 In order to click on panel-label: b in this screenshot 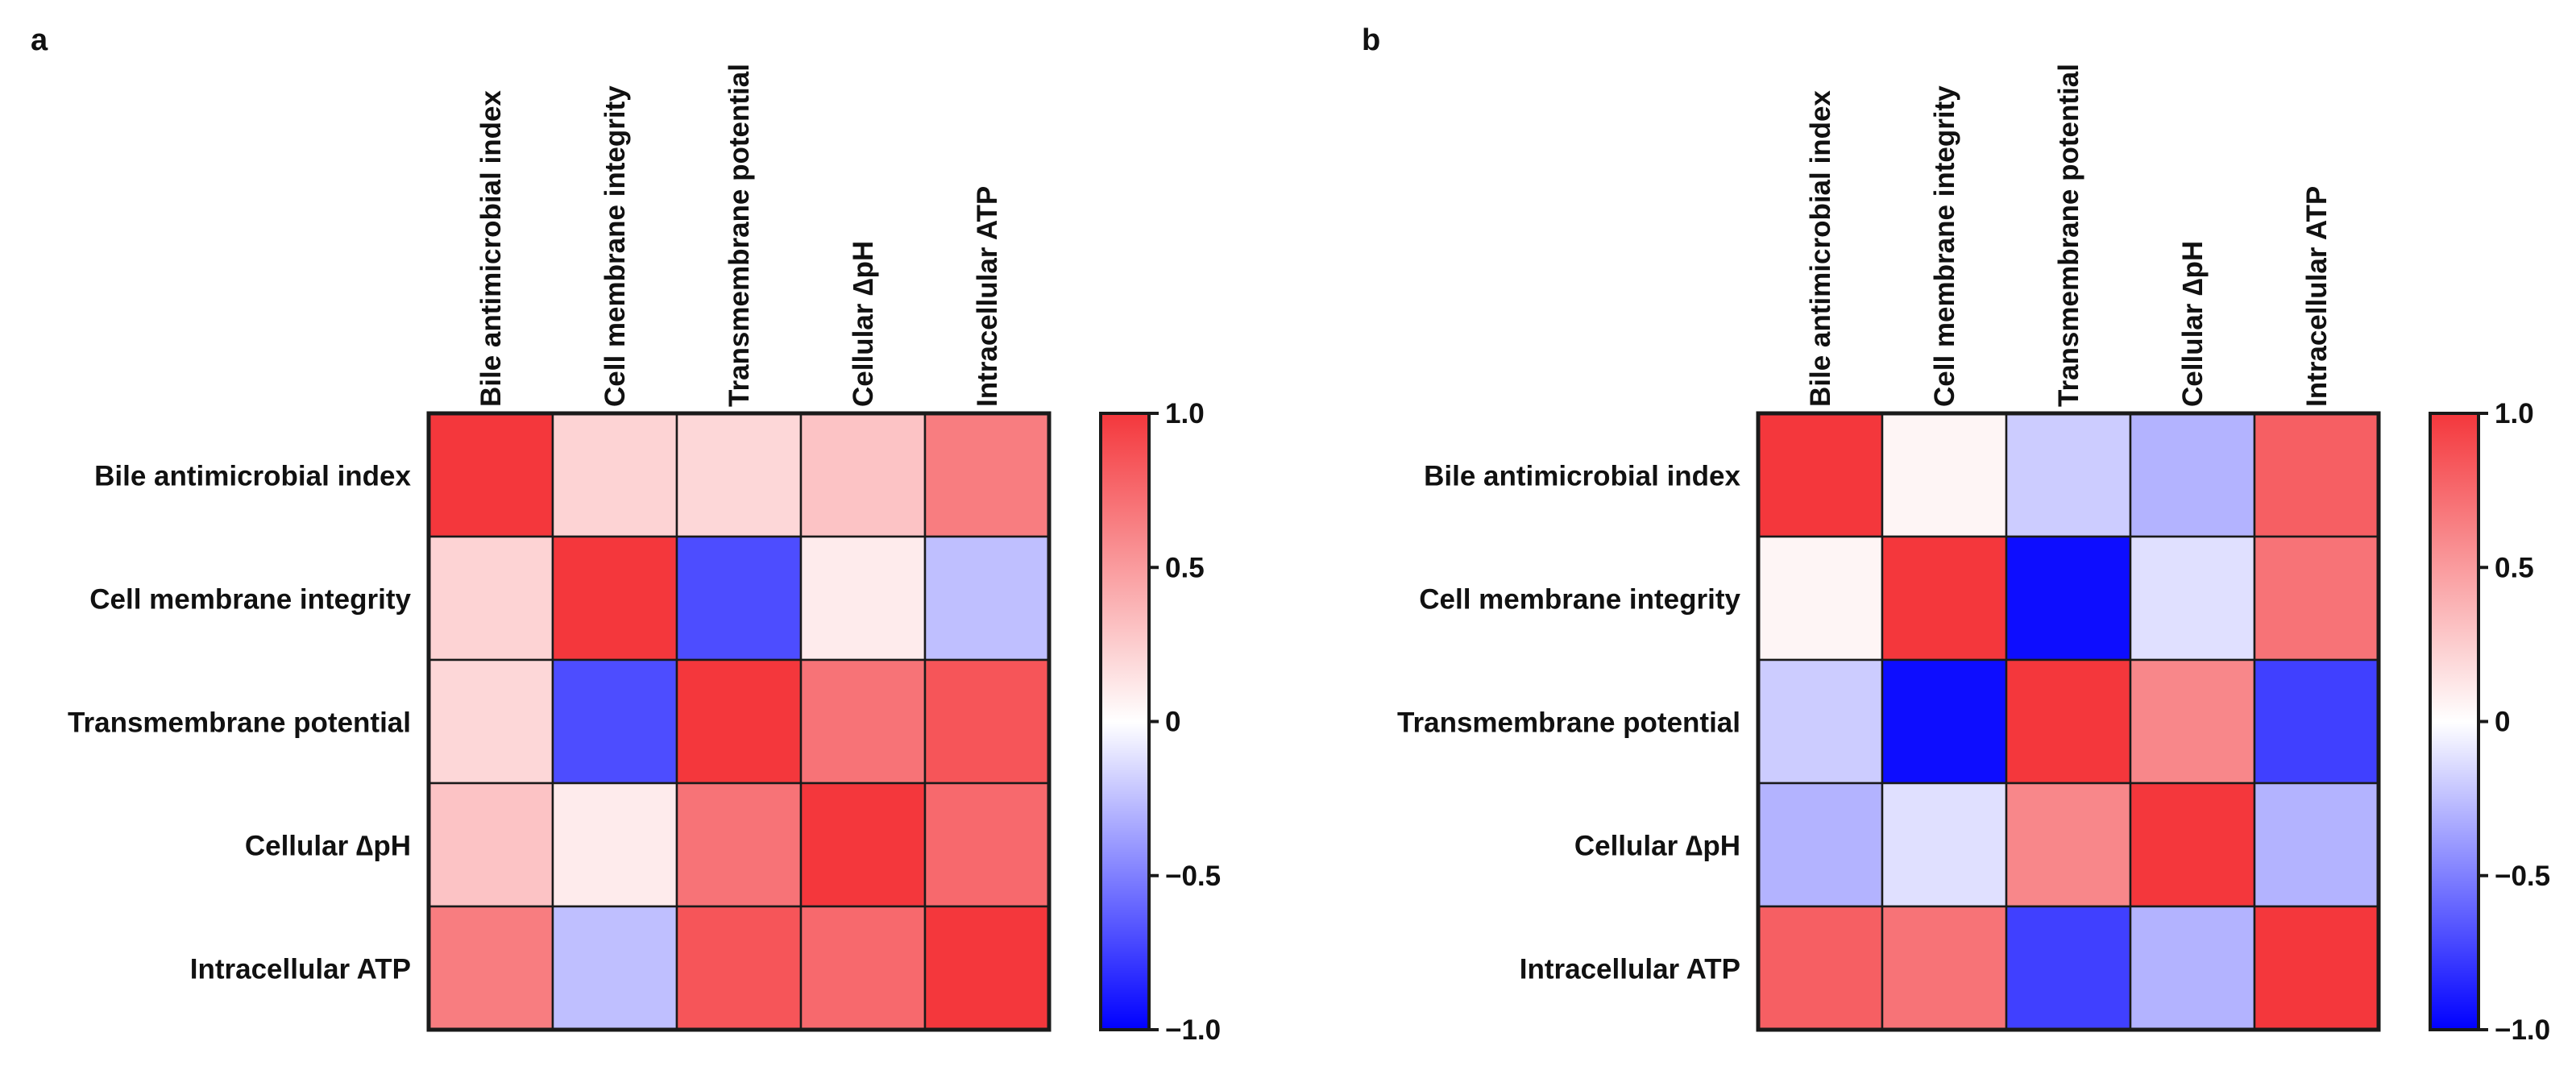, I will do `click(1371, 40)`.